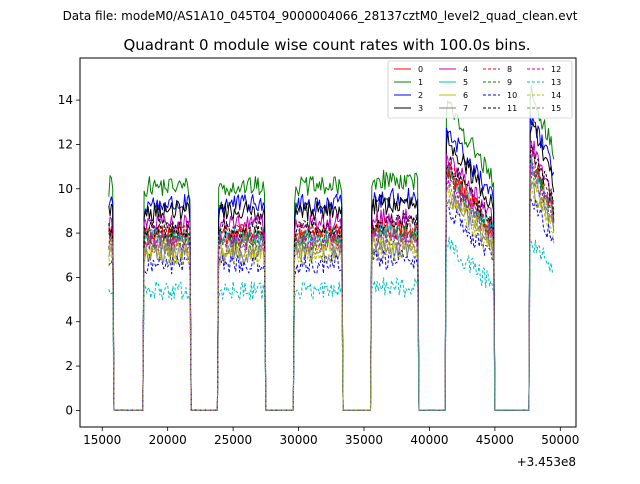 This screenshot has height=484, width=640. What do you see at coordinates (512, 95) in the screenshot?
I see `legend-label-10: 10` at bounding box center [512, 95].